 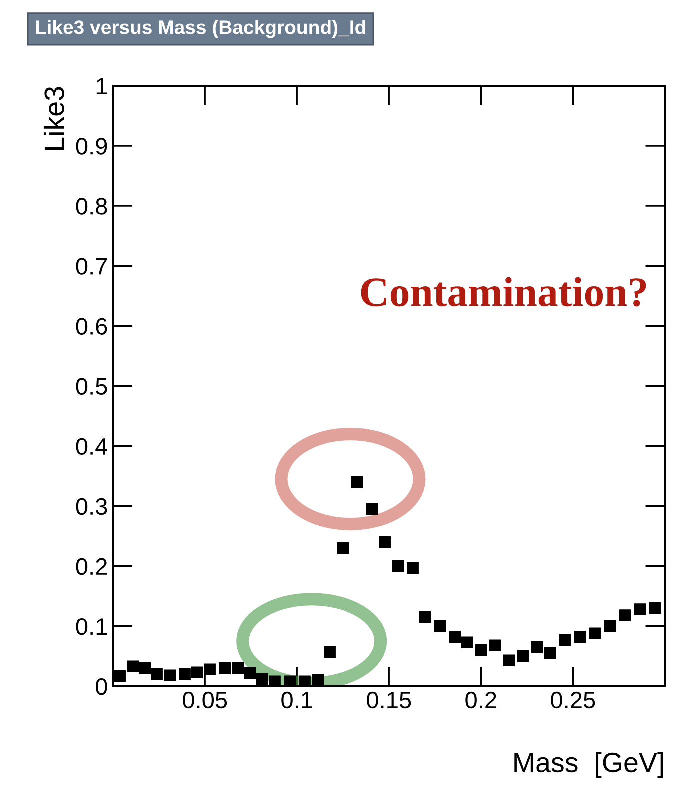 I want to click on x-tick-label: 0.2, so click(x=481, y=700).